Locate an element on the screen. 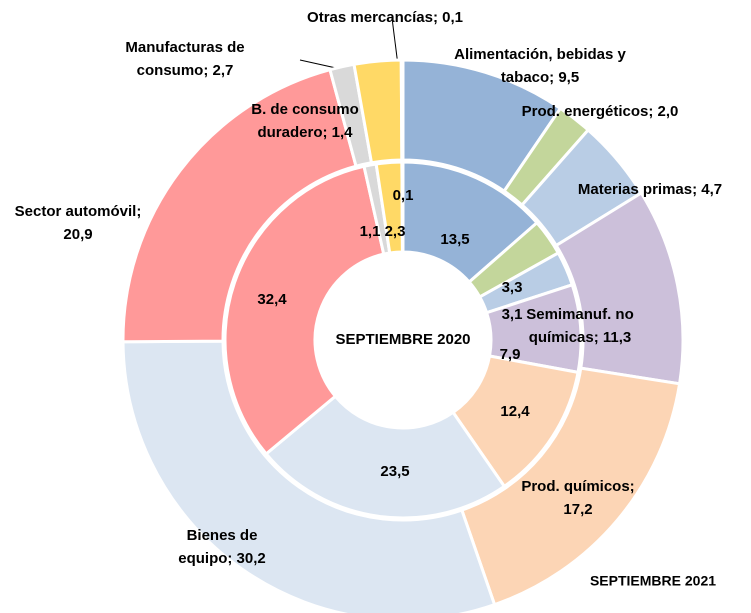 This screenshot has height=613, width=751. value-label: 13,5 is located at coordinates (454, 239).